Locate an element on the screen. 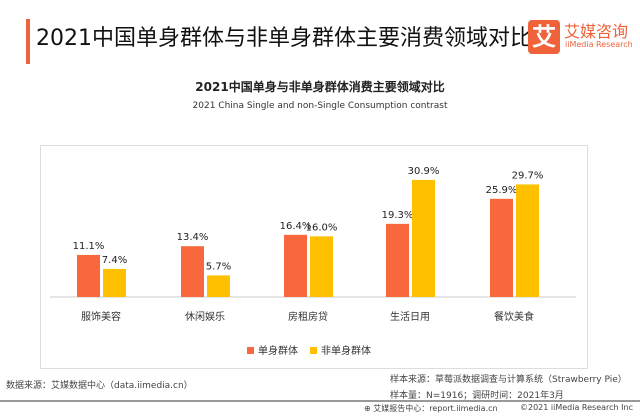 Image resolution: width=640 pixels, height=416 pixels. data-label: 29.7% is located at coordinates (528, 175).